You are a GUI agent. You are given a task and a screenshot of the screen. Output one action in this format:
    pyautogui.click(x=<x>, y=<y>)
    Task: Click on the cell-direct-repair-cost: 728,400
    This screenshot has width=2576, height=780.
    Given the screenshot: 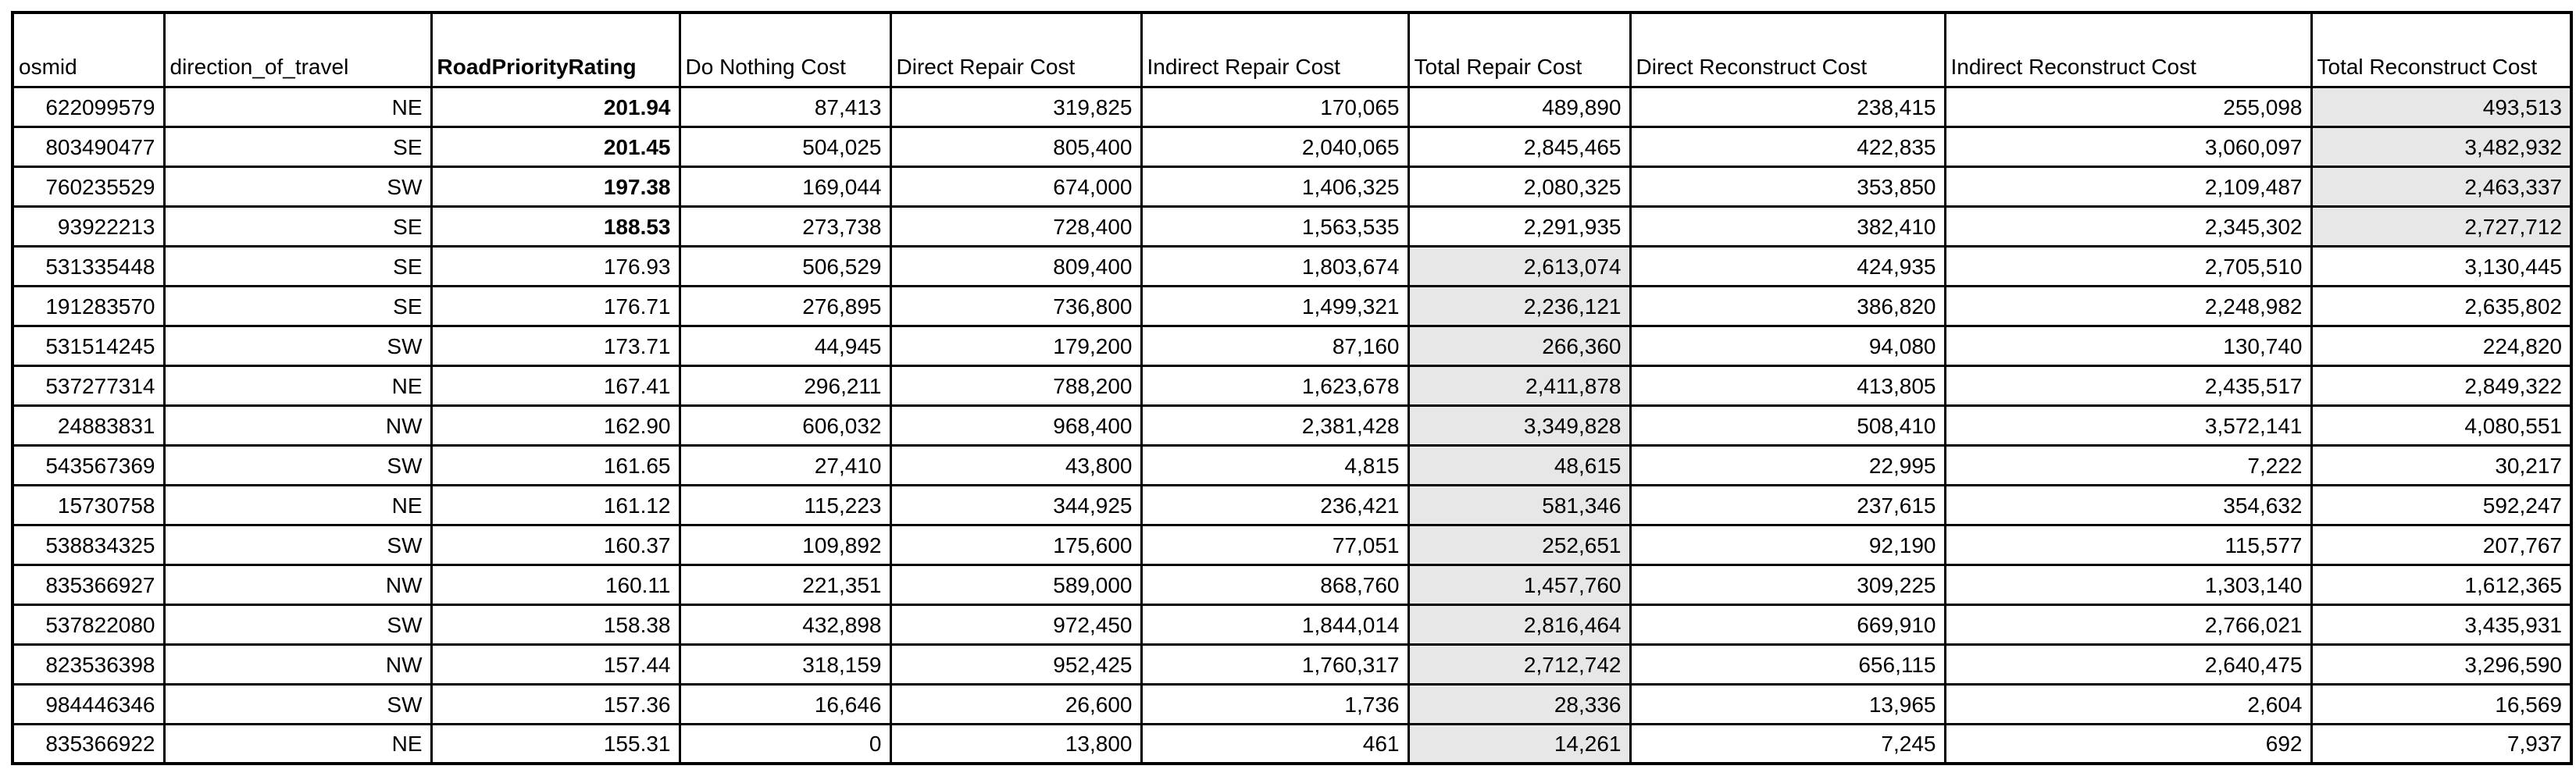 What is the action you would take?
    pyautogui.click(x=1016, y=226)
    